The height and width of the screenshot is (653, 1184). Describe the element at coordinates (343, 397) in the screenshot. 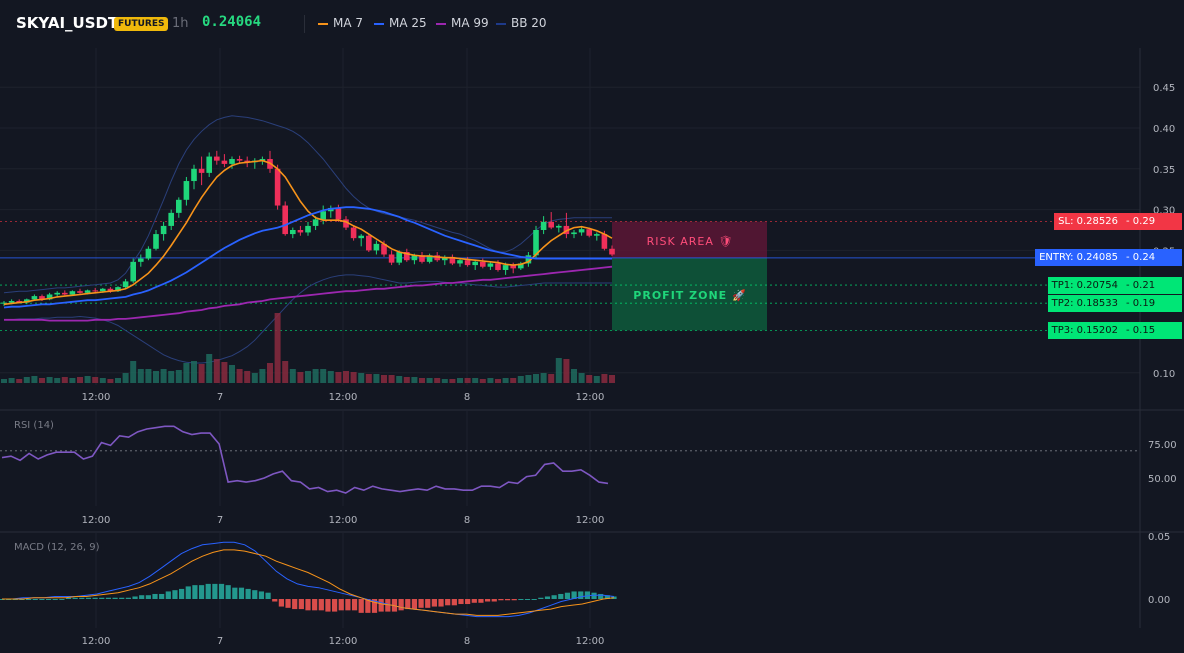

I see `time-axis-tick-0-2: 12:00` at that location.